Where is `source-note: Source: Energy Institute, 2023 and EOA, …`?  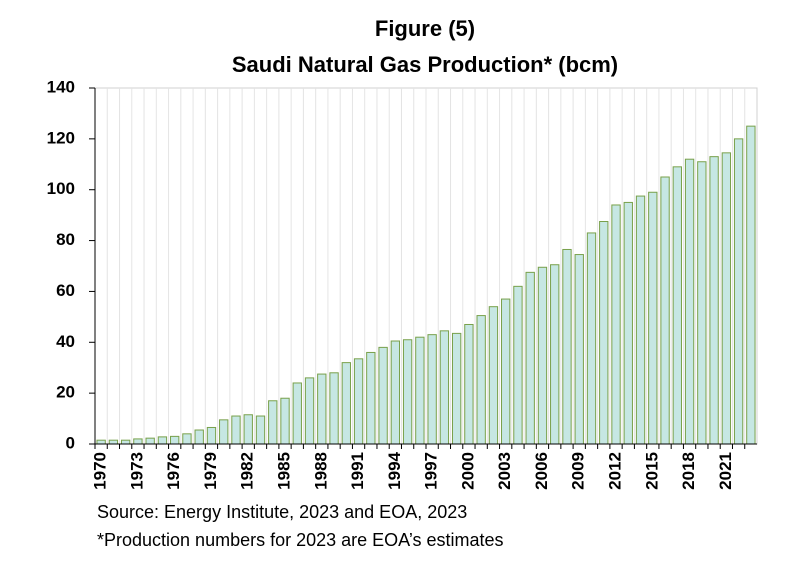 source-note: Source: Energy Institute, 2023 and EOA, … is located at coordinates (282, 512).